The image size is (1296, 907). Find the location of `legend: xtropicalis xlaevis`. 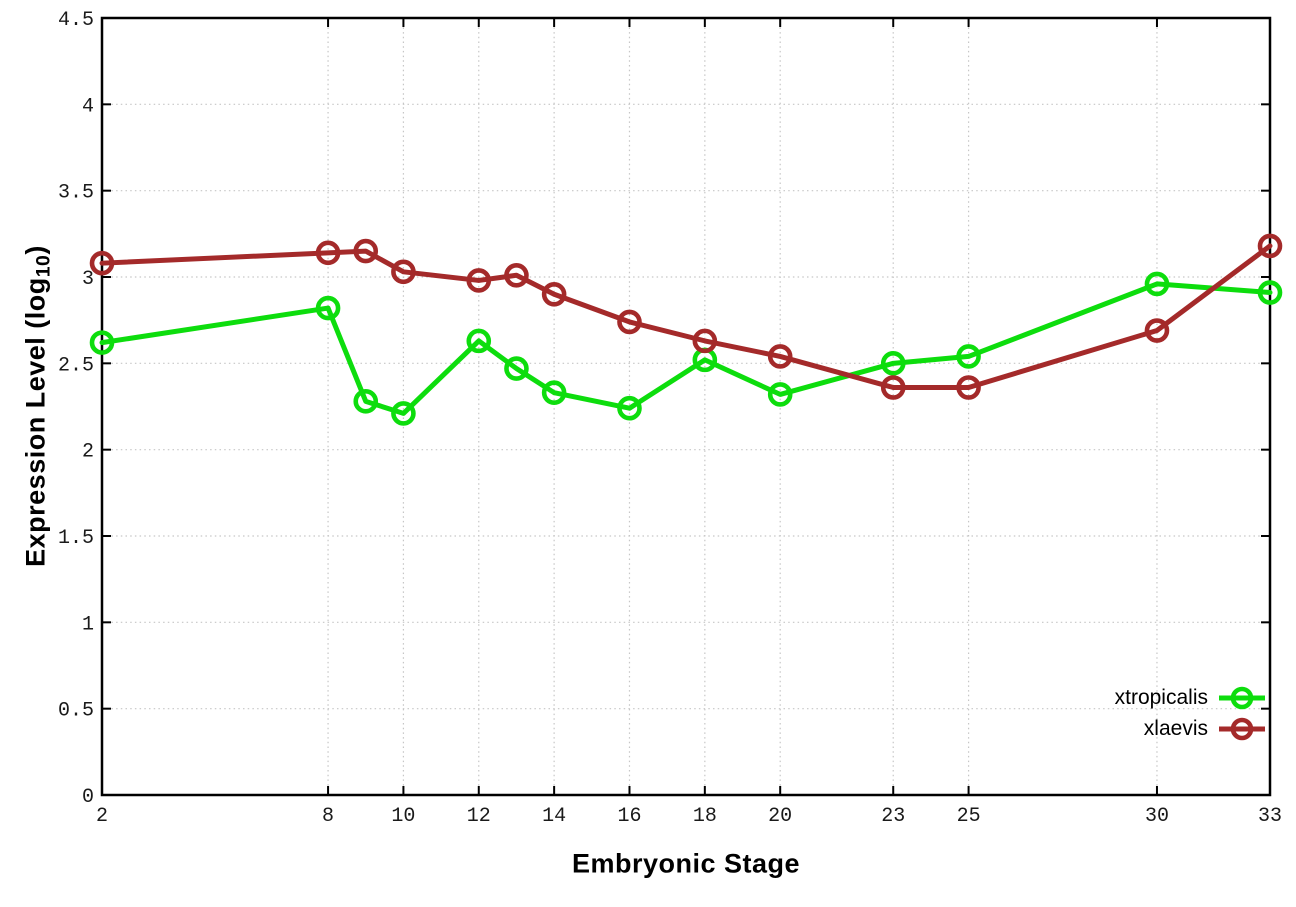

legend: xtropicalis xlaevis is located at coordinates (1190, 713).